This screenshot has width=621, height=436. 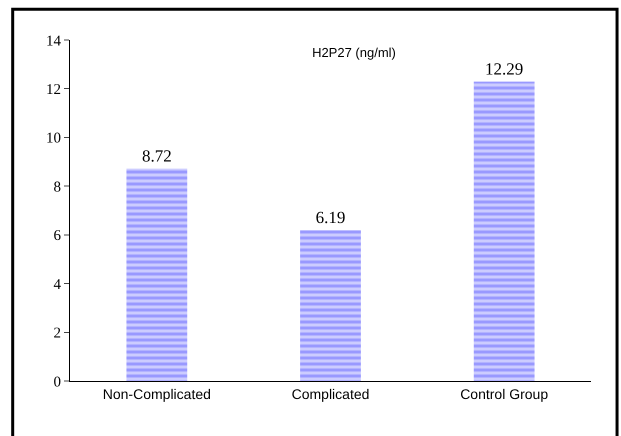 What do you see at coordinates (504, 394) in the screenshot?
I see `x-tick-label: Control Group` at bounding box center [504, 394].